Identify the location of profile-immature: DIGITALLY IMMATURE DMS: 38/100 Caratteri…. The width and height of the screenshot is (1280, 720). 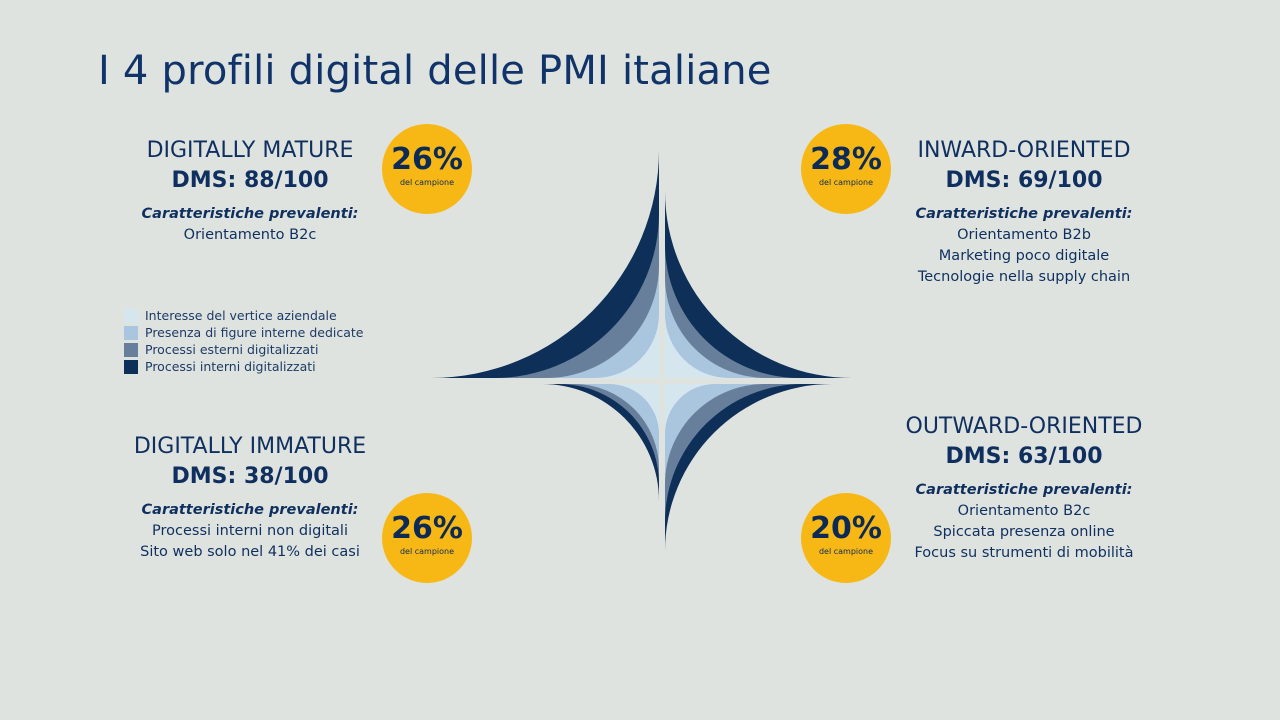
(250, 497).